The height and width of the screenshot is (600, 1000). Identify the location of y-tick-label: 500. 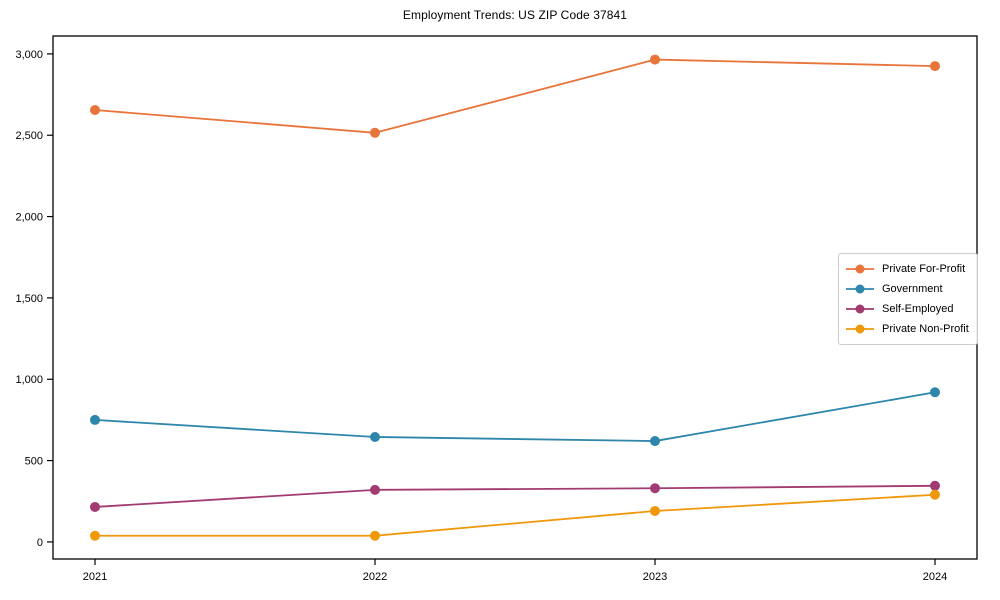
(34, 462).